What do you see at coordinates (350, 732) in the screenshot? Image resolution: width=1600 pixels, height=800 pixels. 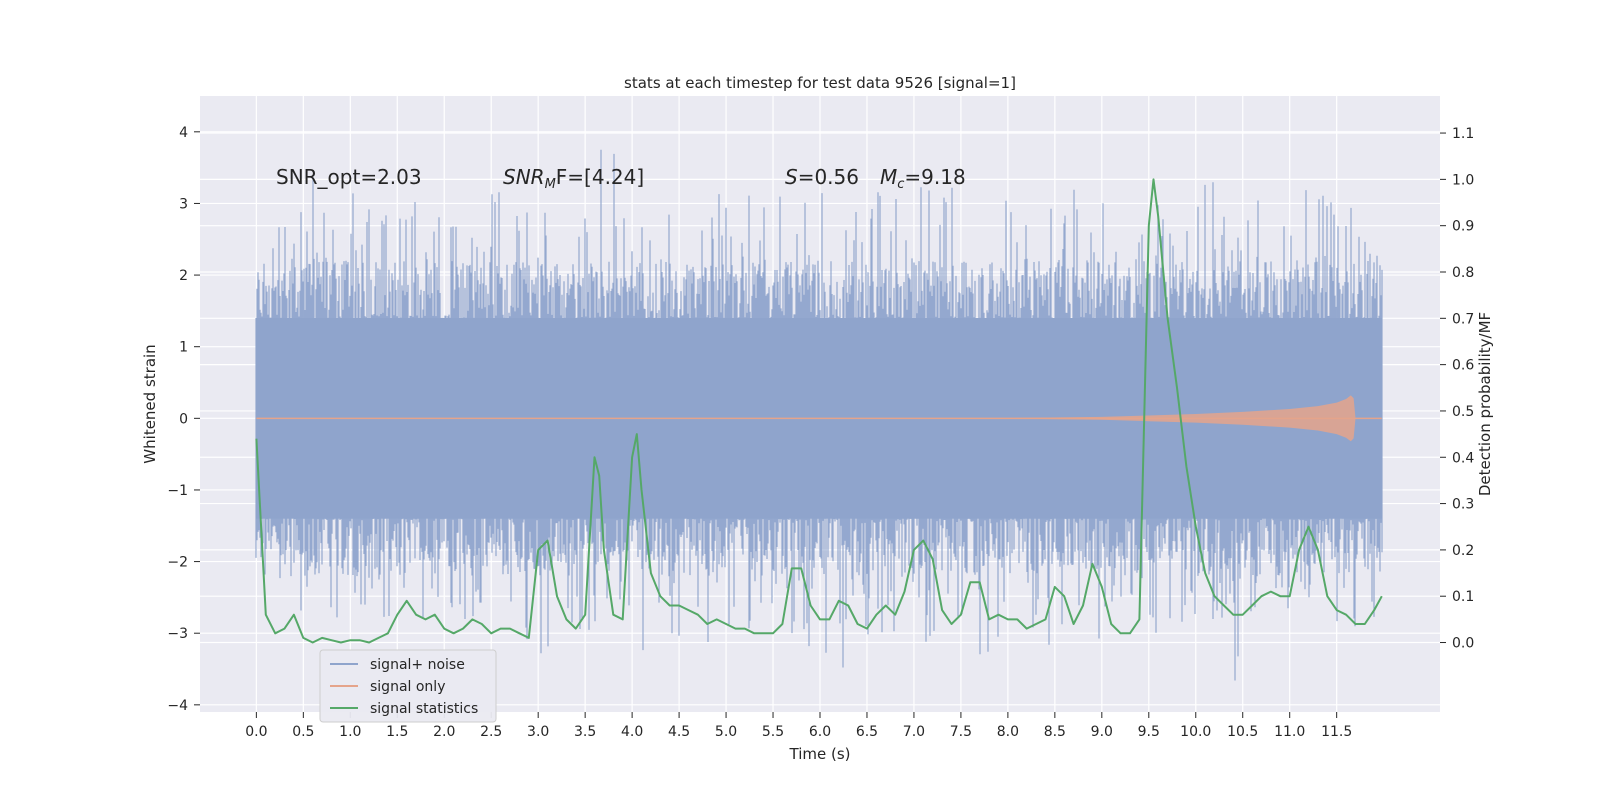 I see `x-tick-label-2: 1.0` at bounding box center [350, 732].